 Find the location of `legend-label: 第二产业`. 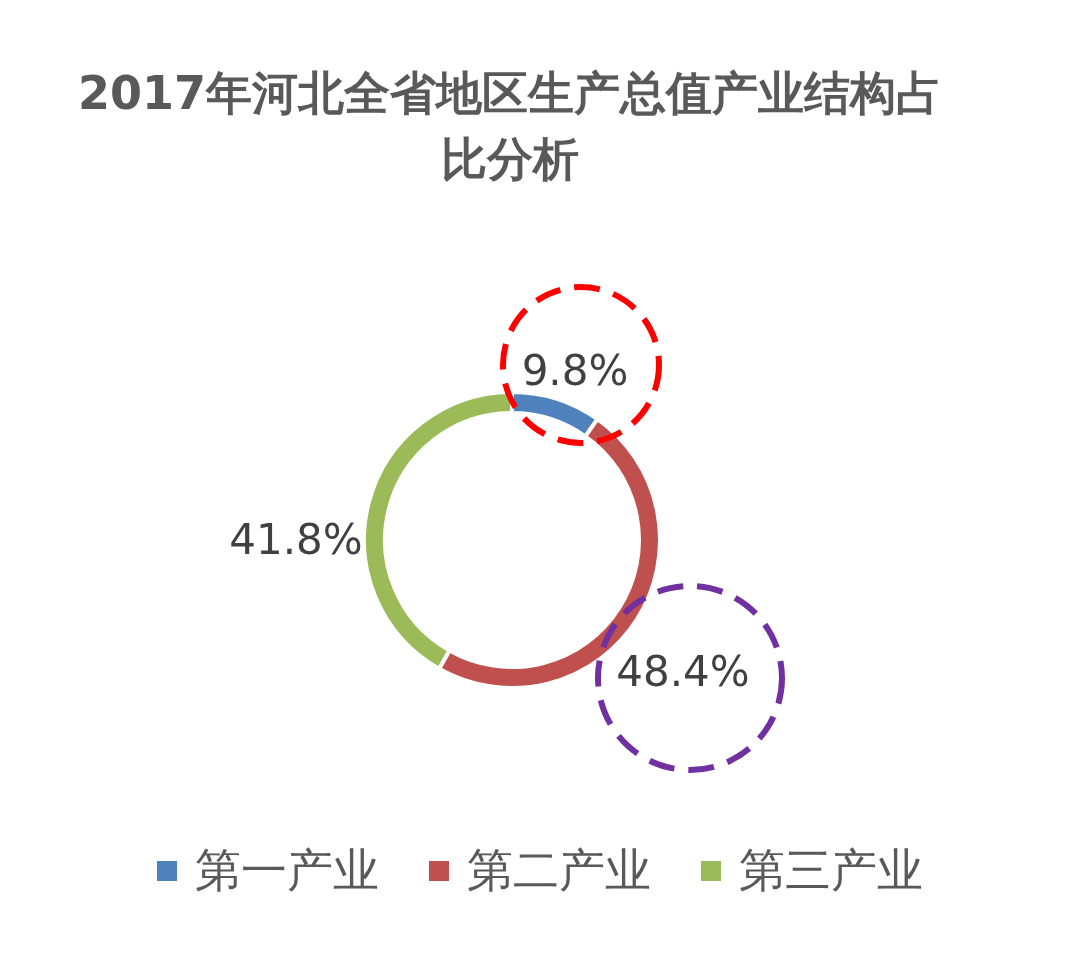

legend-label: 第二产业 is located at coordinates (559, 870).